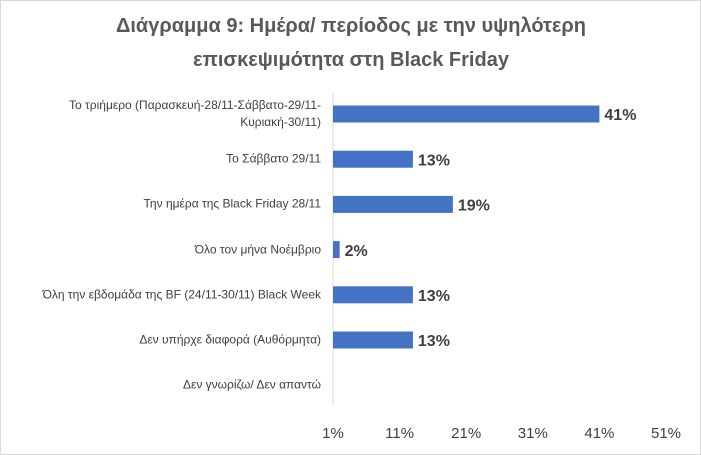  Describe the element at coordinates (474, 206) in the screenshot. I see `data-label: 19%` at that location.